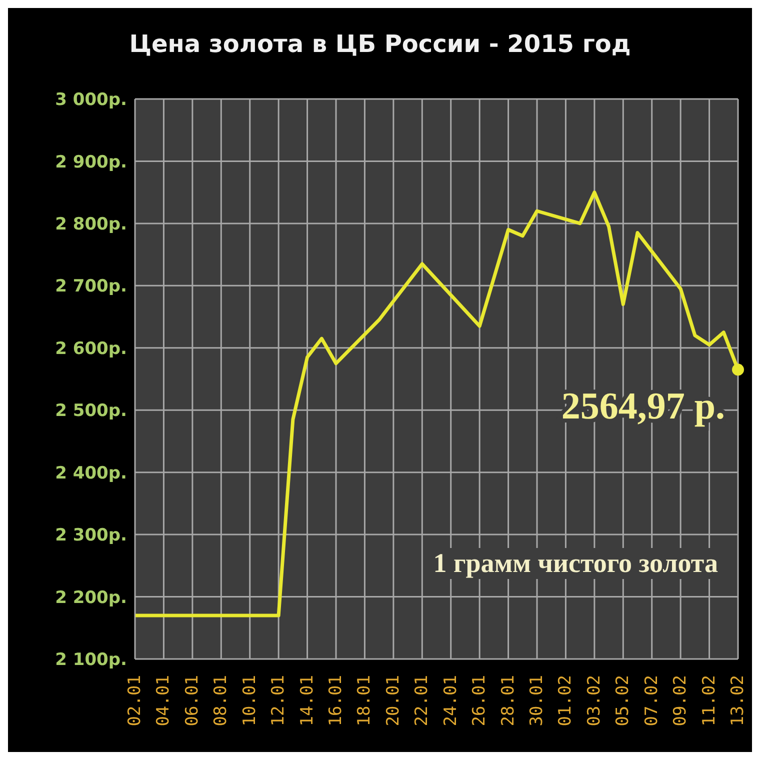 This screenshot has width=760, height=760. I want to click on y-tick-label: 2 900р., so click(91, 162).